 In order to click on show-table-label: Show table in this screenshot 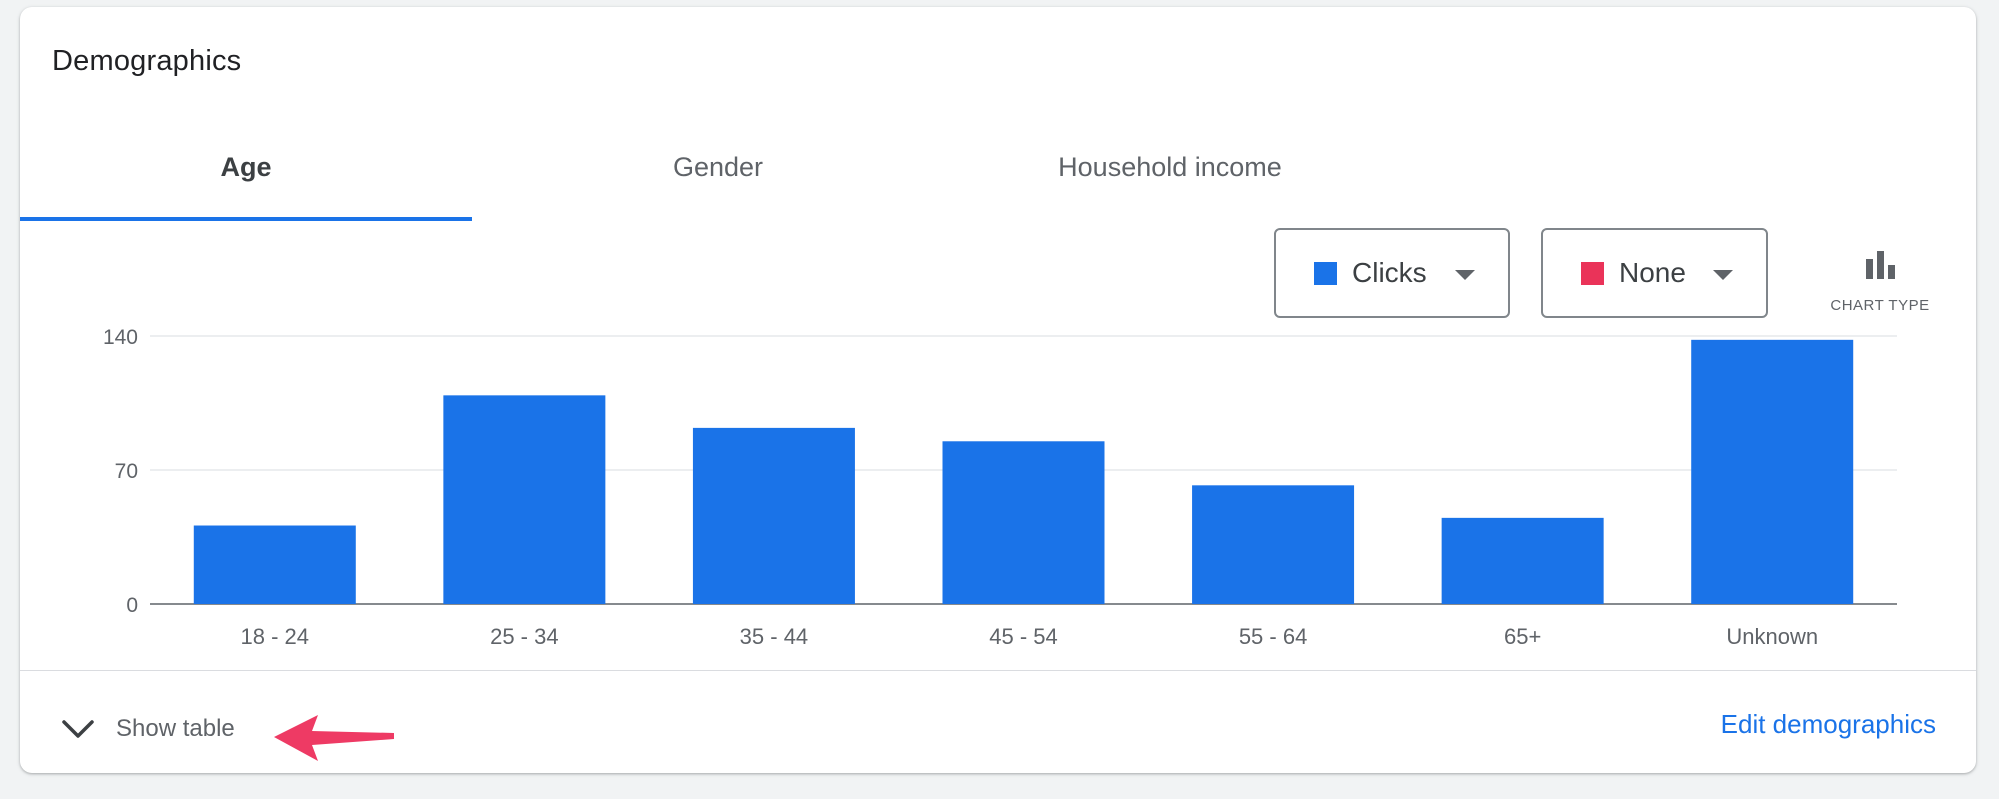, I will do `click(175, 728)`.